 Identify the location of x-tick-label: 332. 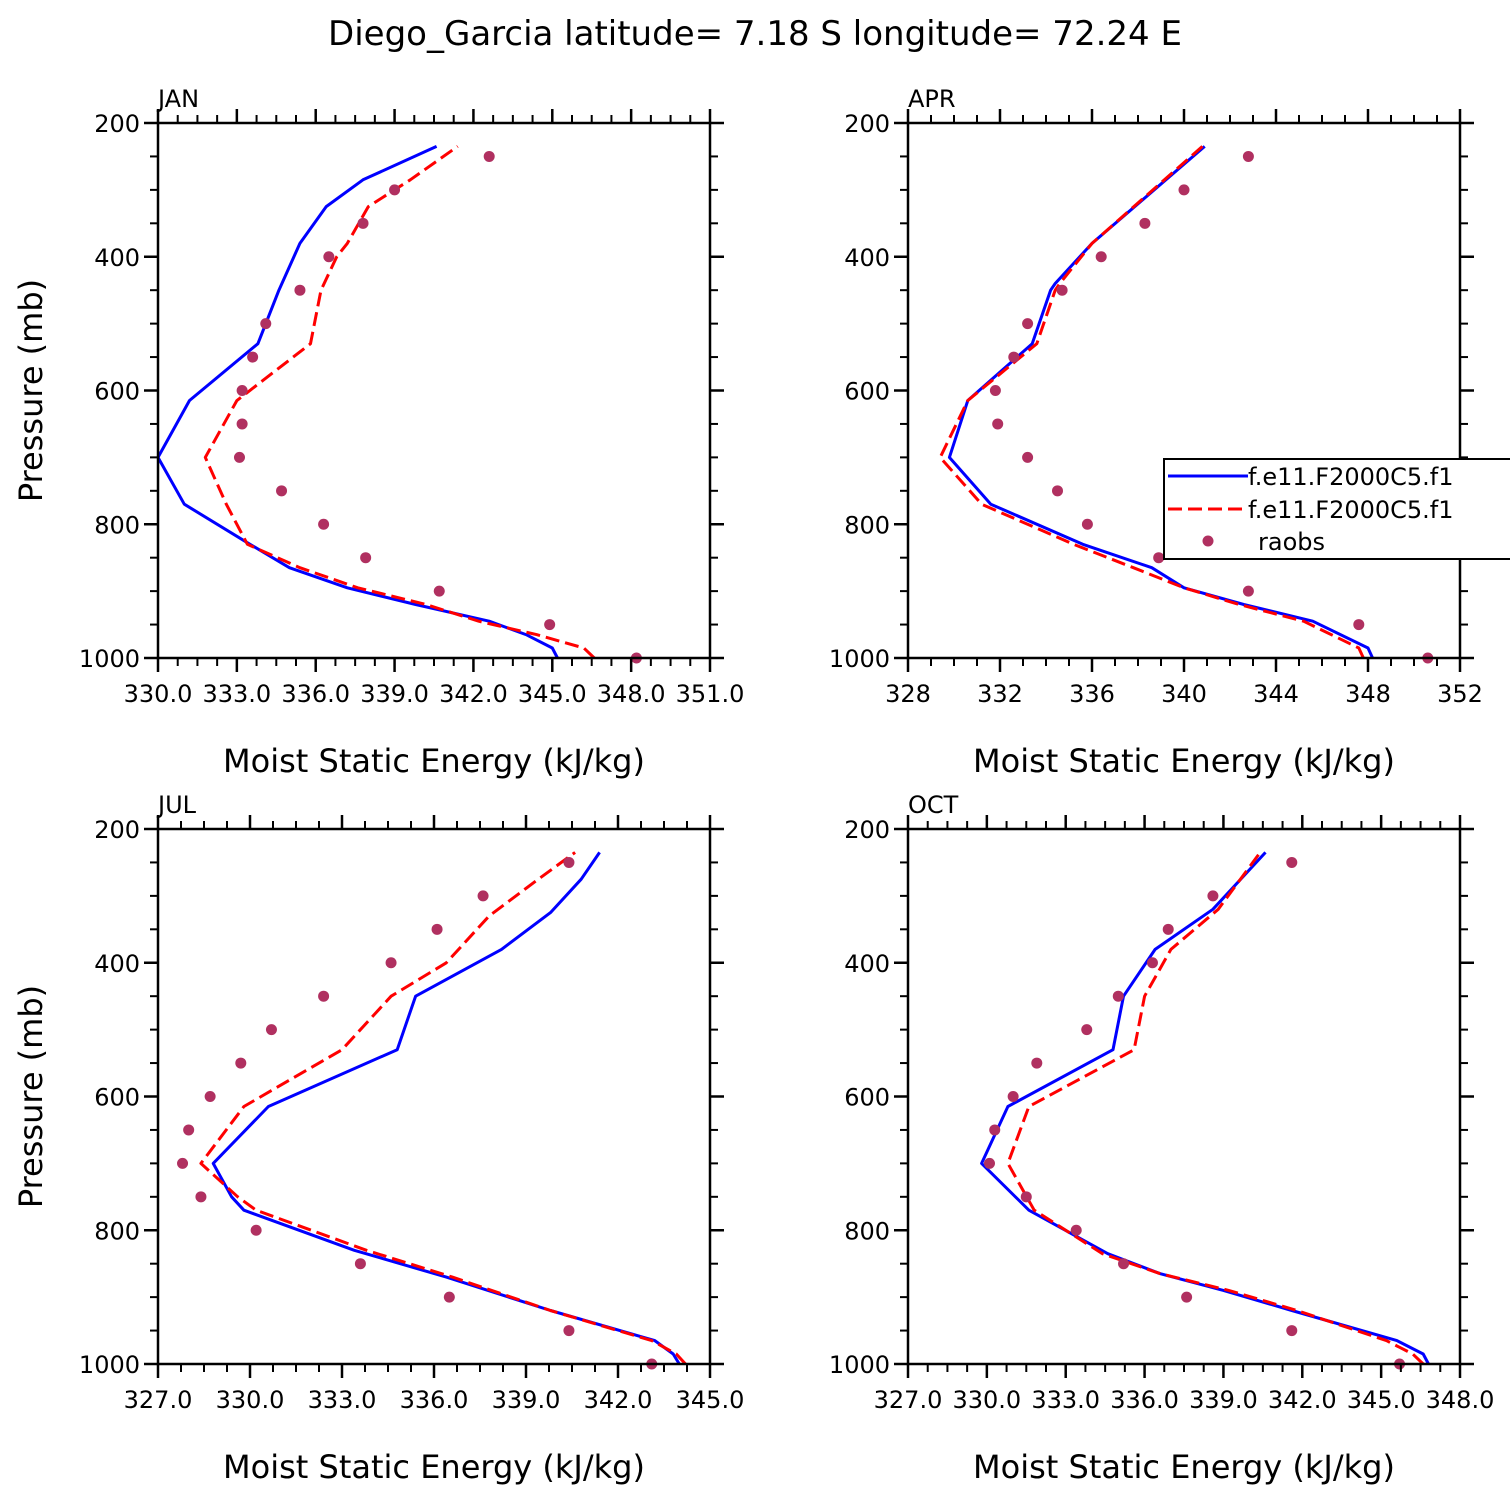
(1000, 694).